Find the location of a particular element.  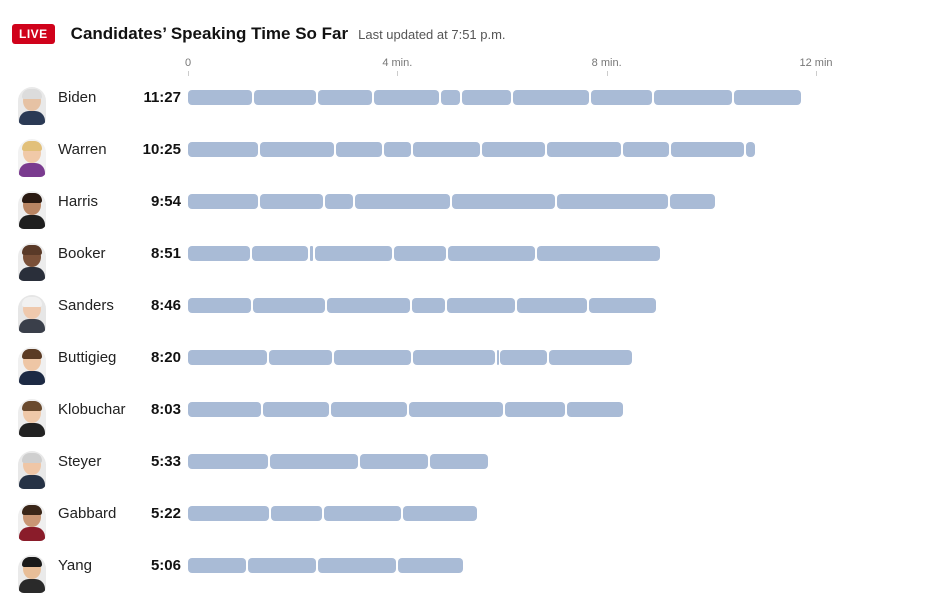

speaking-time-label: 8:03 is located at coordinates (165, 409).